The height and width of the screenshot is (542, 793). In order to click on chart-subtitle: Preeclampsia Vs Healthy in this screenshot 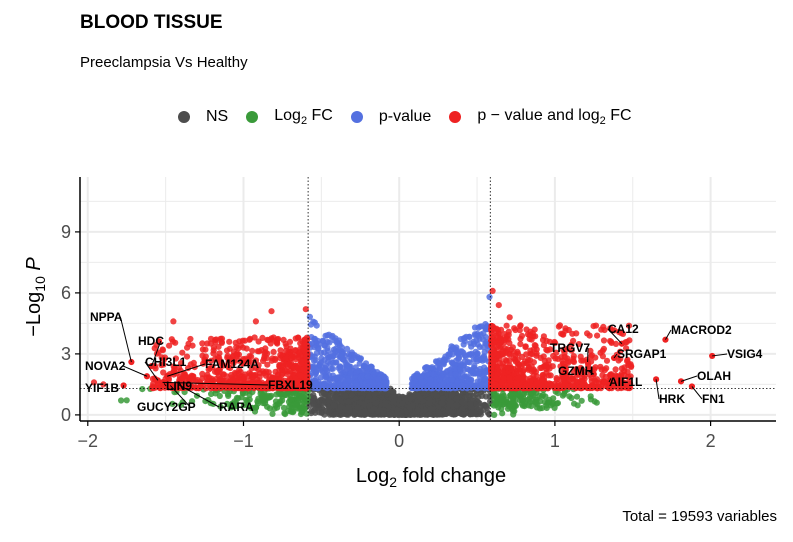, I will do `click(164, 62)`.